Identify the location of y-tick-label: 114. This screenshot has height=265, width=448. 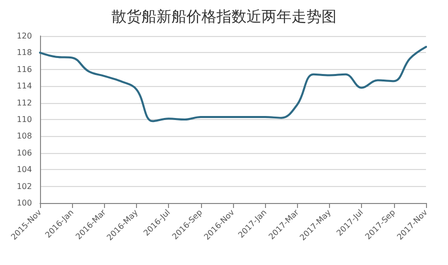
(24, 86).